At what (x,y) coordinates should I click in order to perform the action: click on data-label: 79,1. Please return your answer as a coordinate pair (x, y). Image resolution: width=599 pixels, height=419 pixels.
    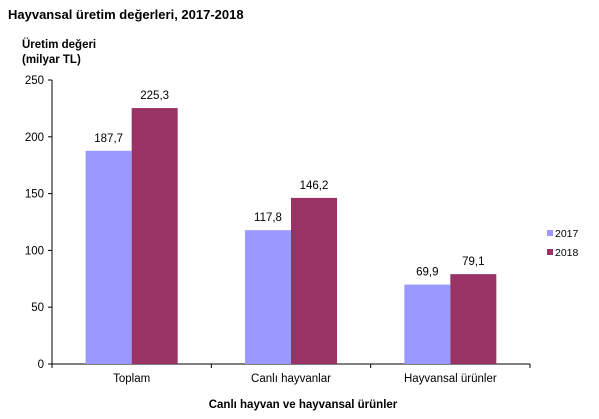
    Looking at the image, I should click on (473, 262).